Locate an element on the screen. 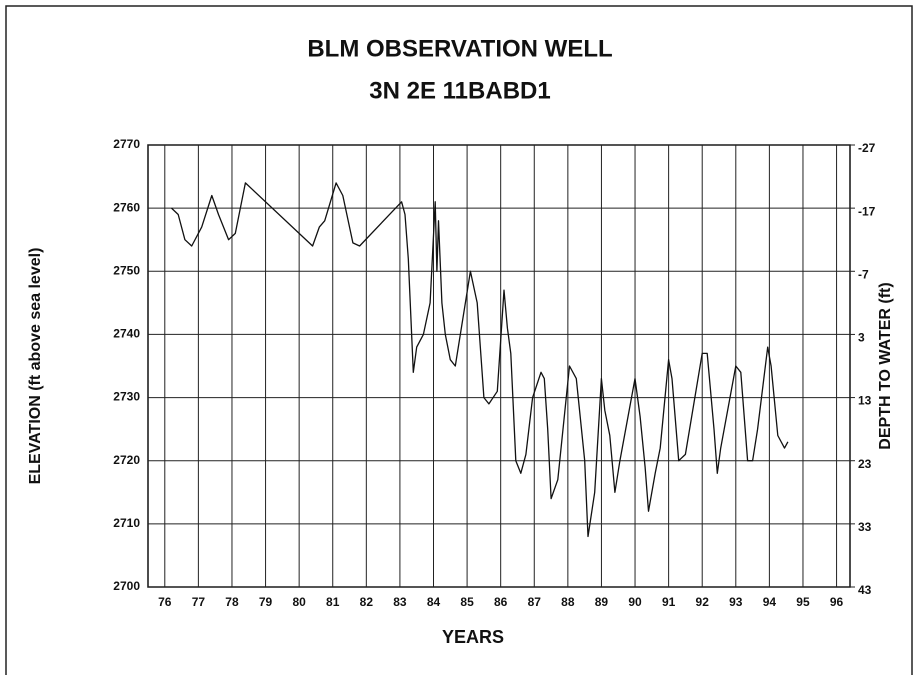 Image resolution: width=920 pixels, height=675 pixels. x-tick-label: 76 is located at coordinates (165, 602).